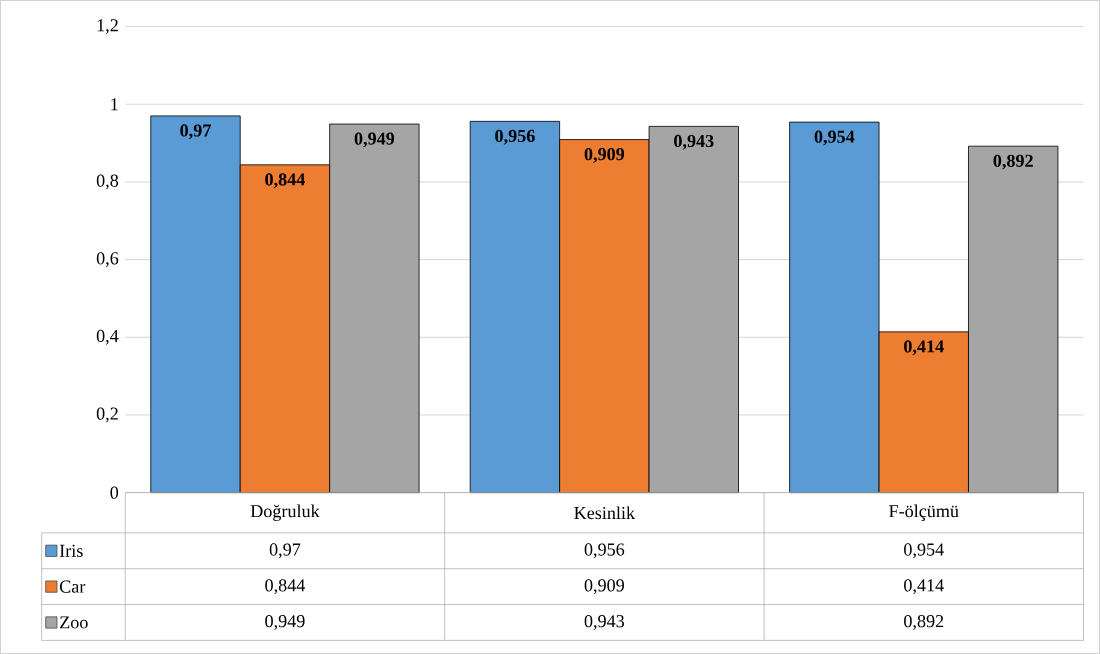 This screenshot has height=654, width=1100. Describe the element at coordinates (605, 513) in the screenshot. I see `x-tick-label: Kesinlik` at that location.